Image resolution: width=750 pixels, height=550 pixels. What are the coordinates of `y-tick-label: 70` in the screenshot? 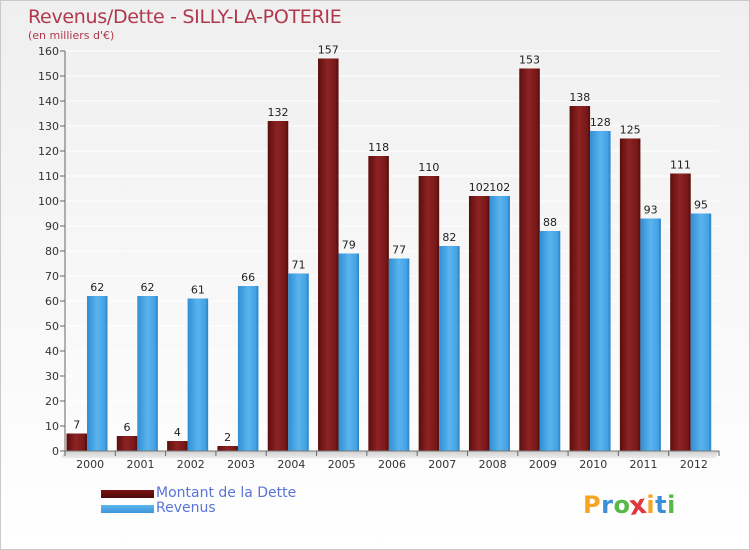 It's located at (52, 276).